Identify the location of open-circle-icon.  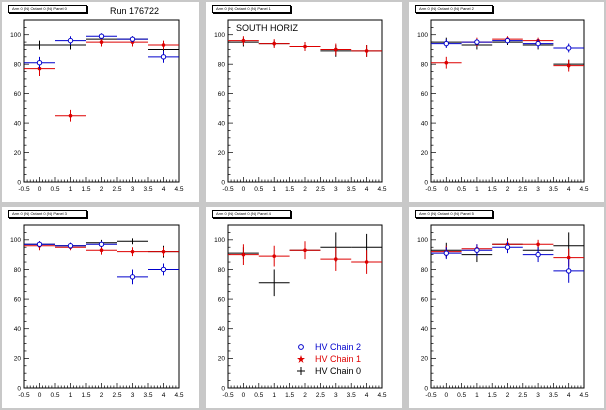
(301, 347).